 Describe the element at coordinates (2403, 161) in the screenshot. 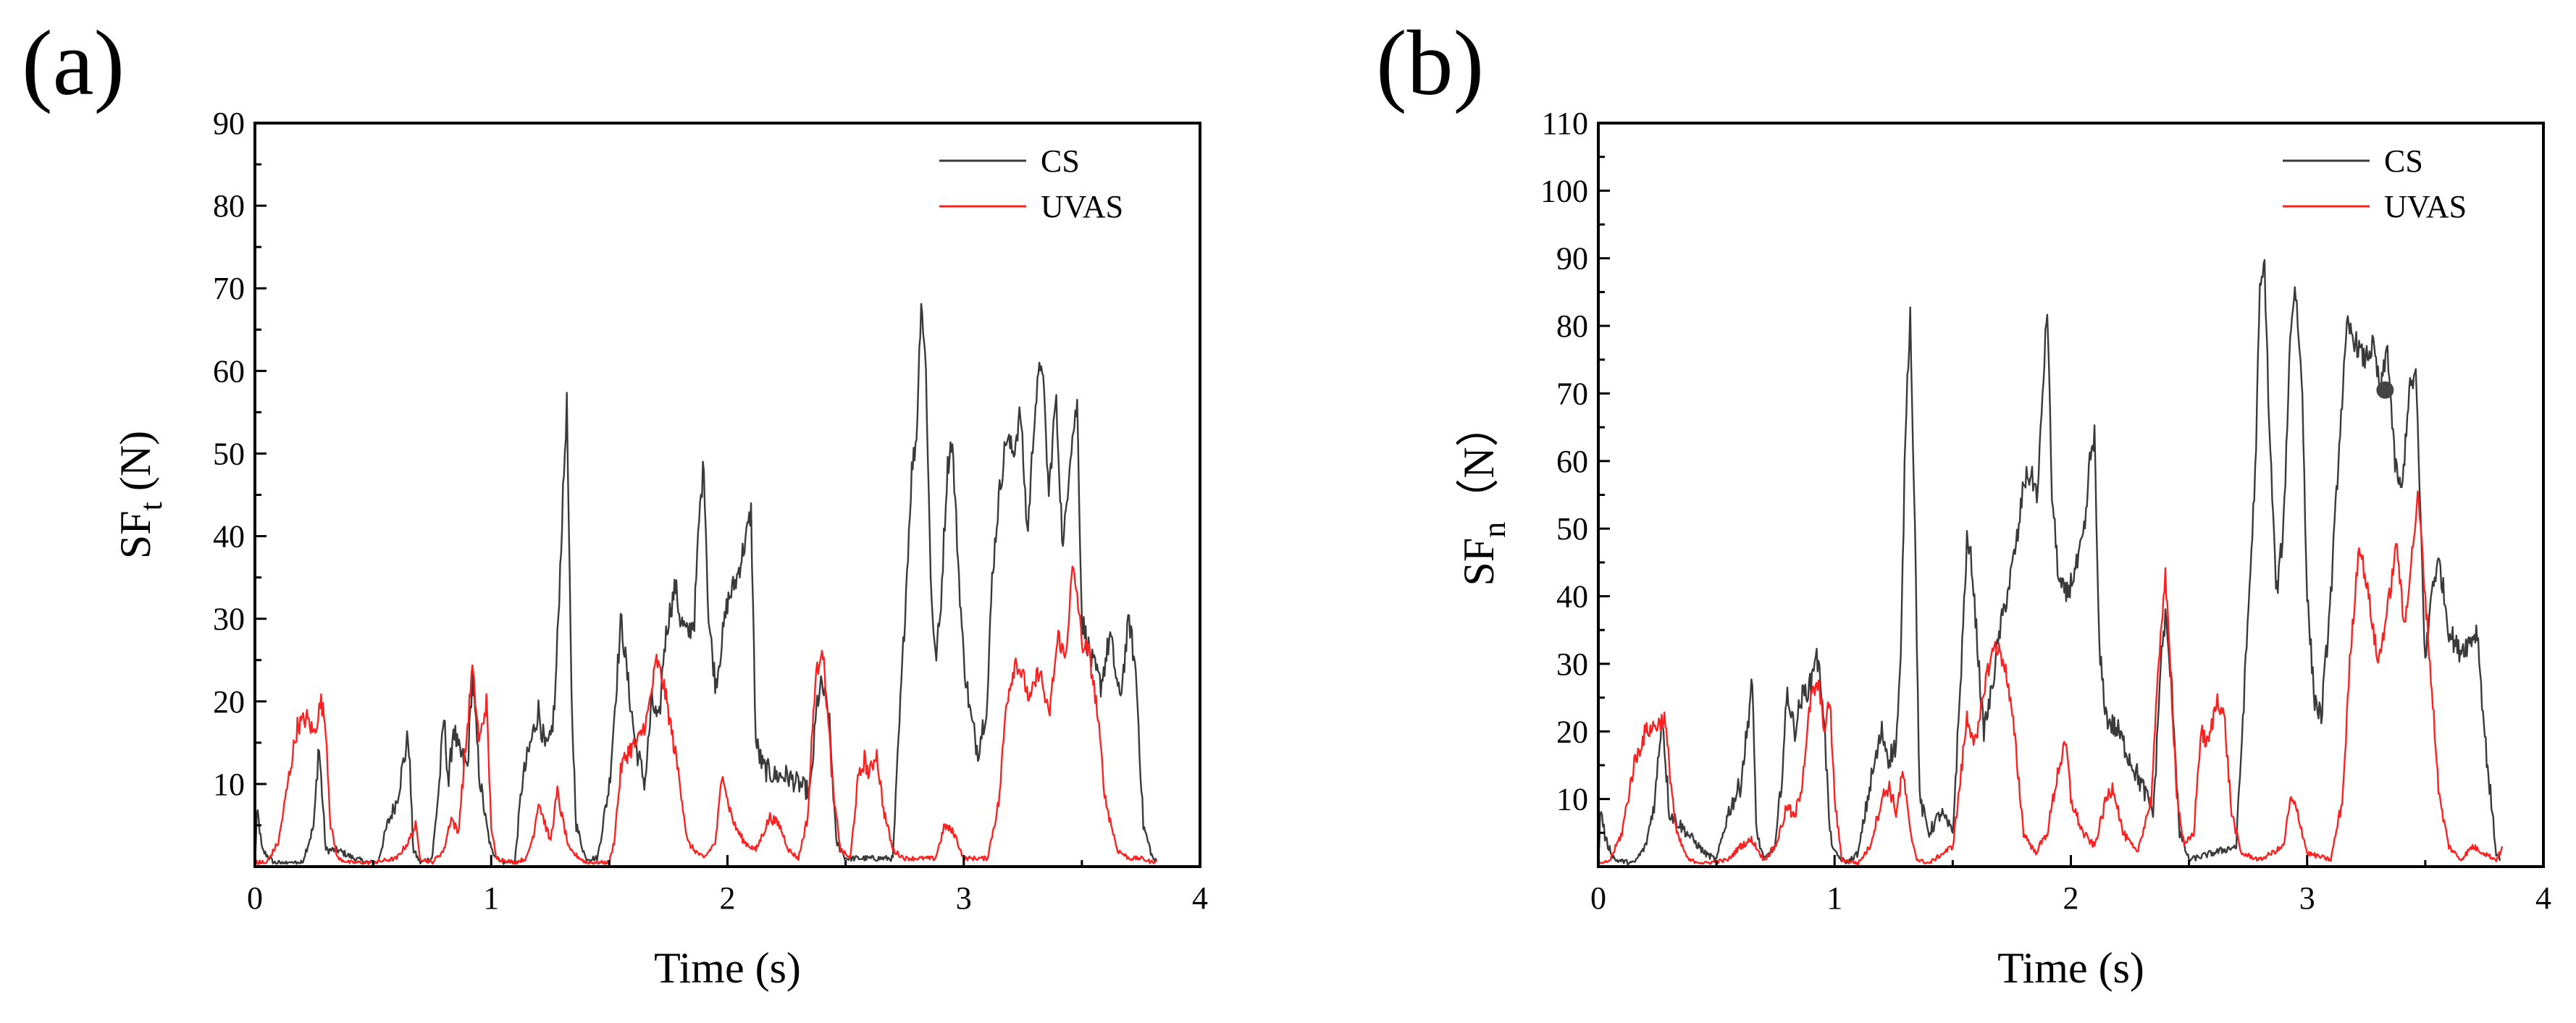

I see `panel-b-legend-cs-label: CS` at that location.